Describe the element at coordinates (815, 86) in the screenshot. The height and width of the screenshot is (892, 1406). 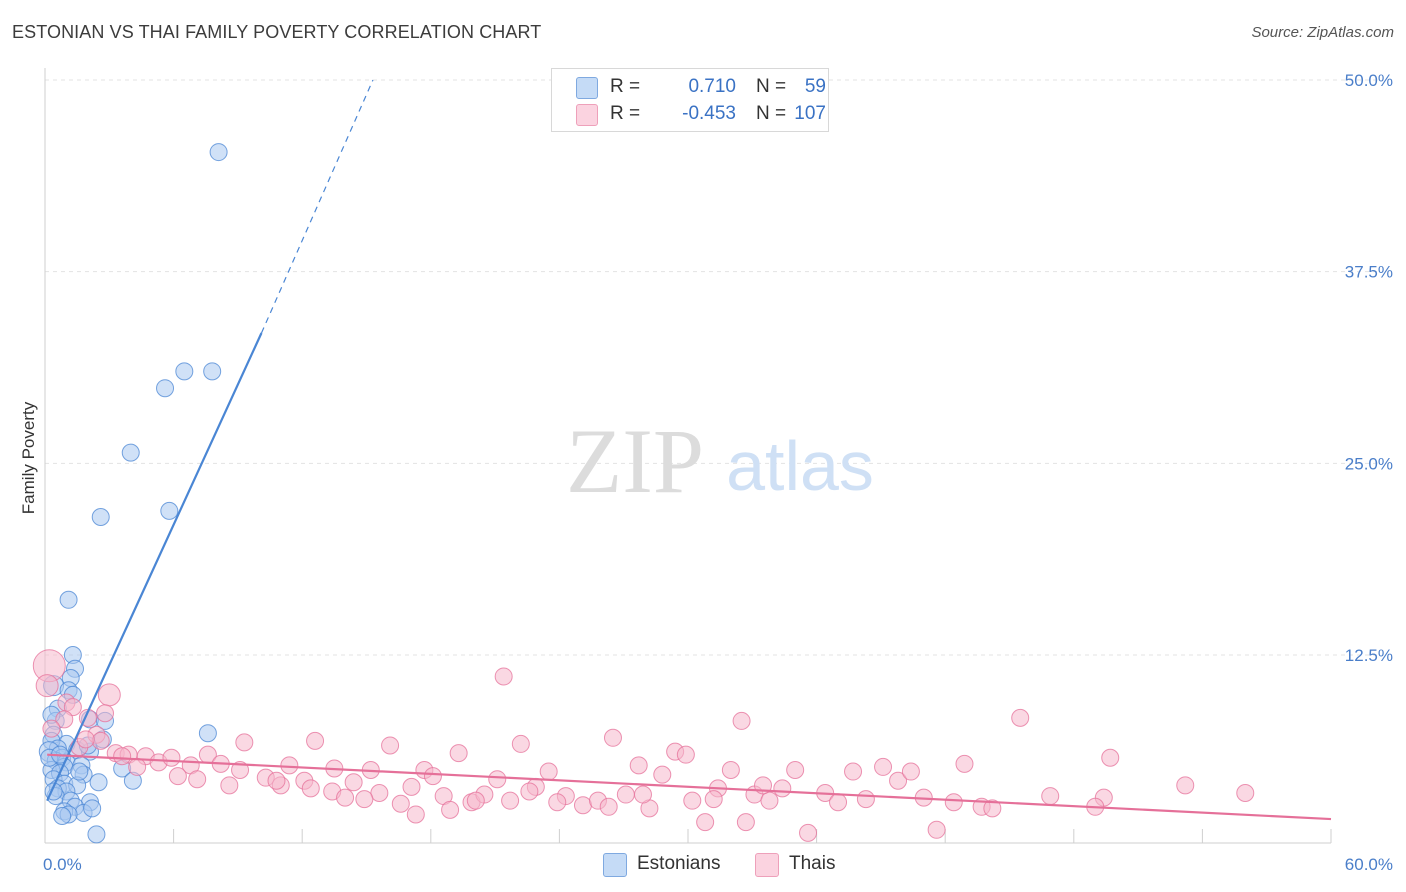
I see `legend-n-value: 59` at that location.